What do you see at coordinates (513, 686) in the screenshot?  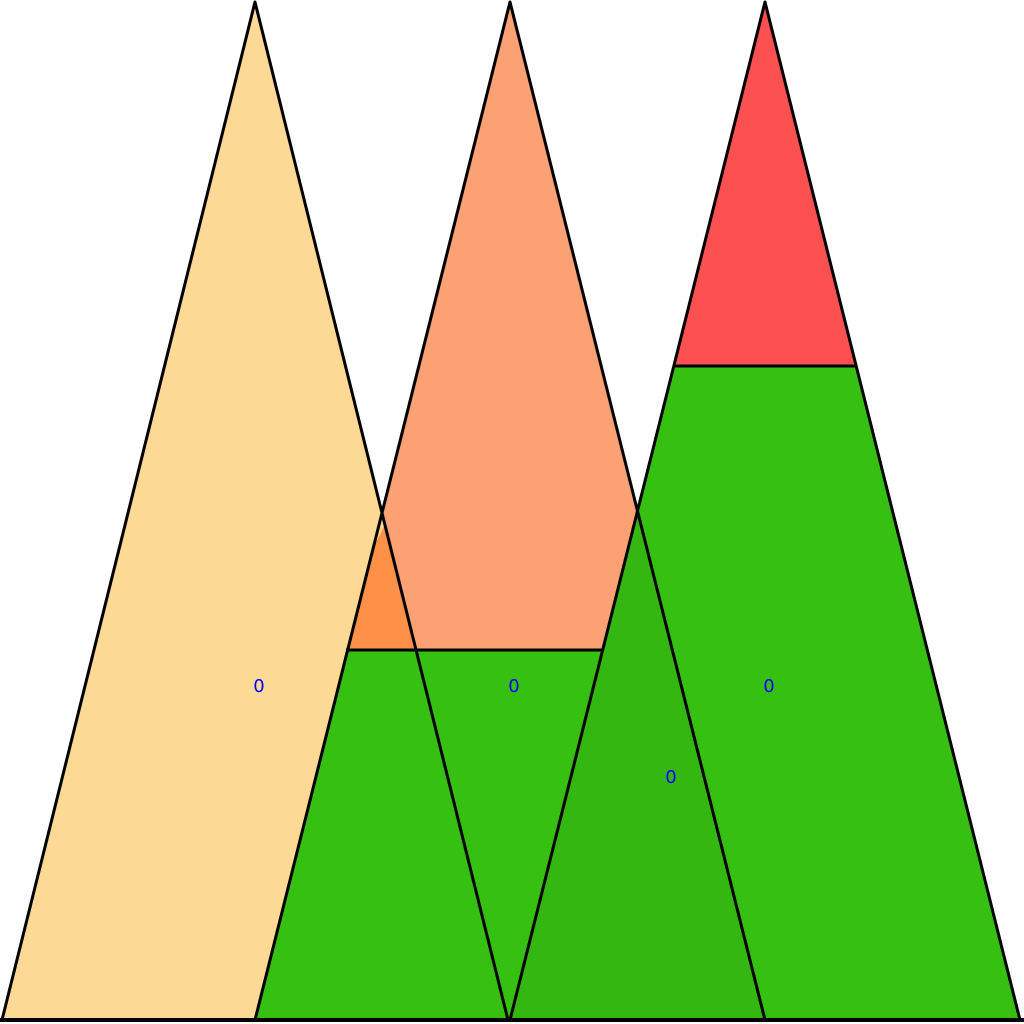 I see `label-peak-2: 0` at bounding box center [513, 686].